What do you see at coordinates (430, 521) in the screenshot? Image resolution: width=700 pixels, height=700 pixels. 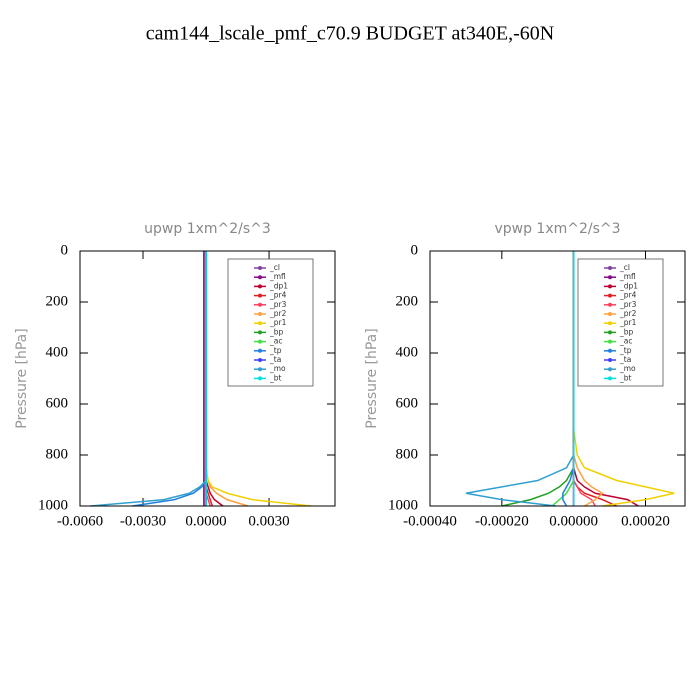 I see `x-tick-label: -0.00040` at bounding box center [430, 521].